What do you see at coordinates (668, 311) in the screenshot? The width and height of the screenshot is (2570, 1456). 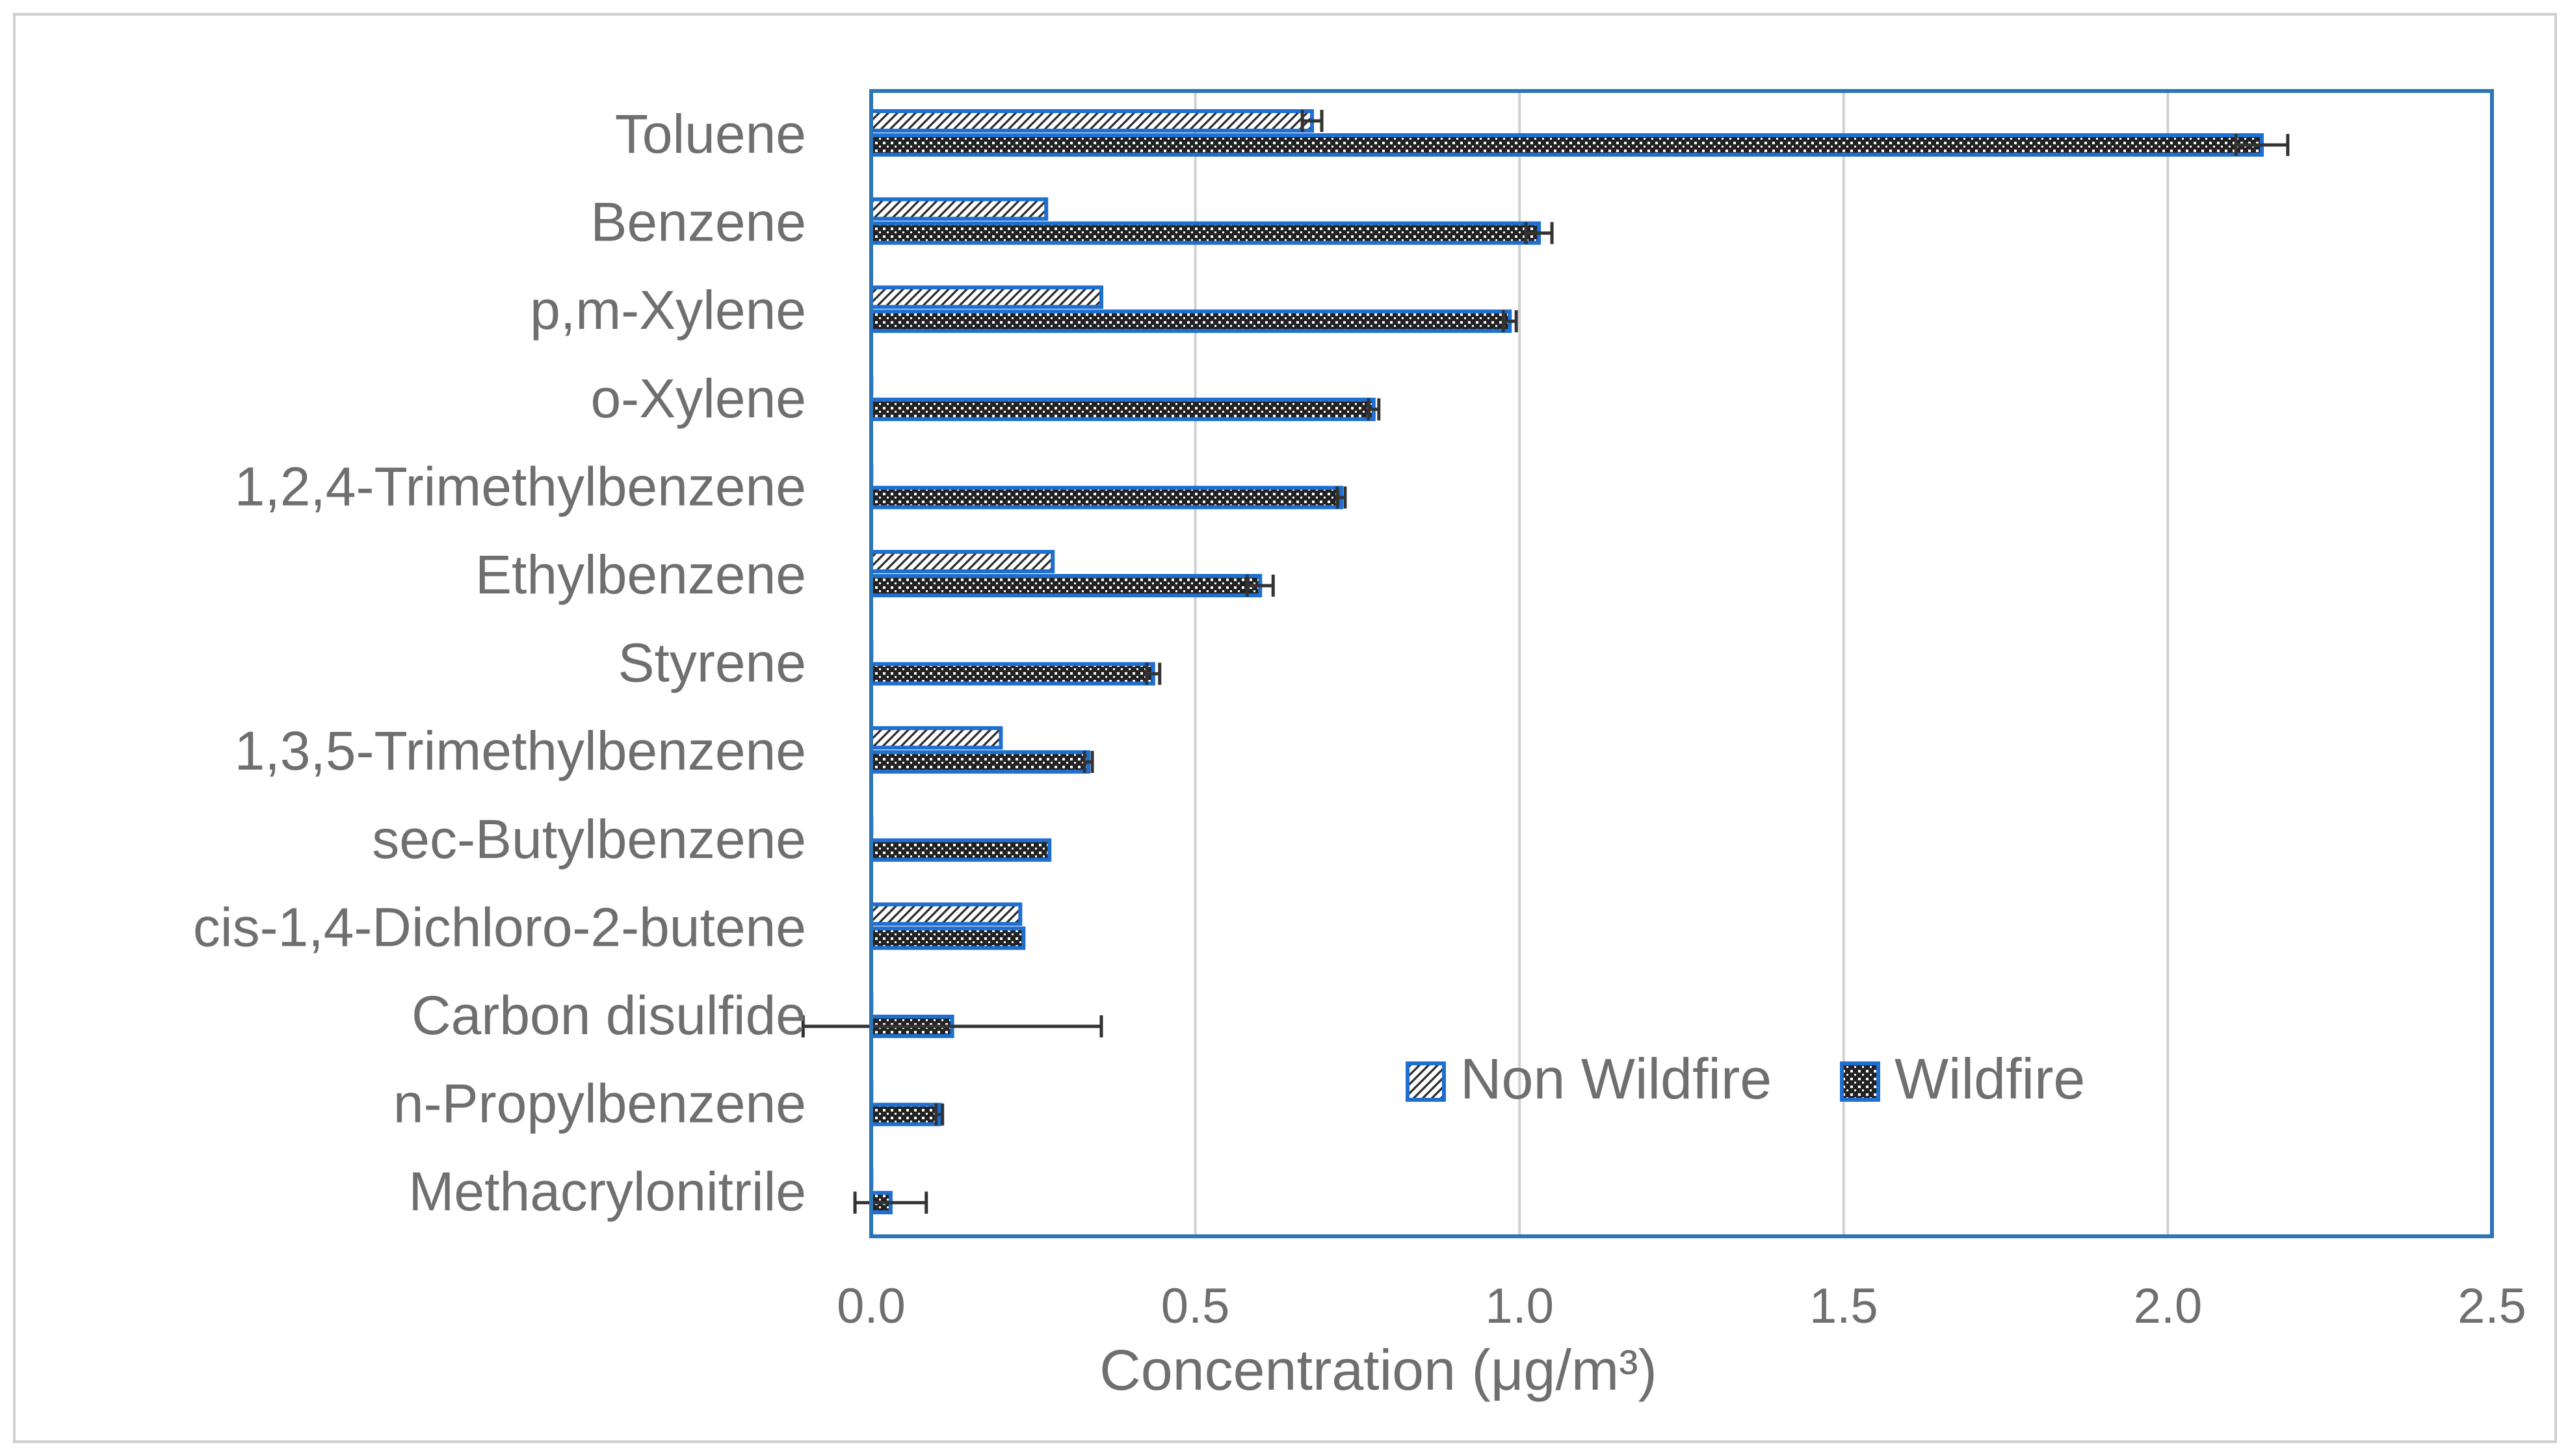 I see `category-label: p,m-Xylene` at bounding box center [668, 311].